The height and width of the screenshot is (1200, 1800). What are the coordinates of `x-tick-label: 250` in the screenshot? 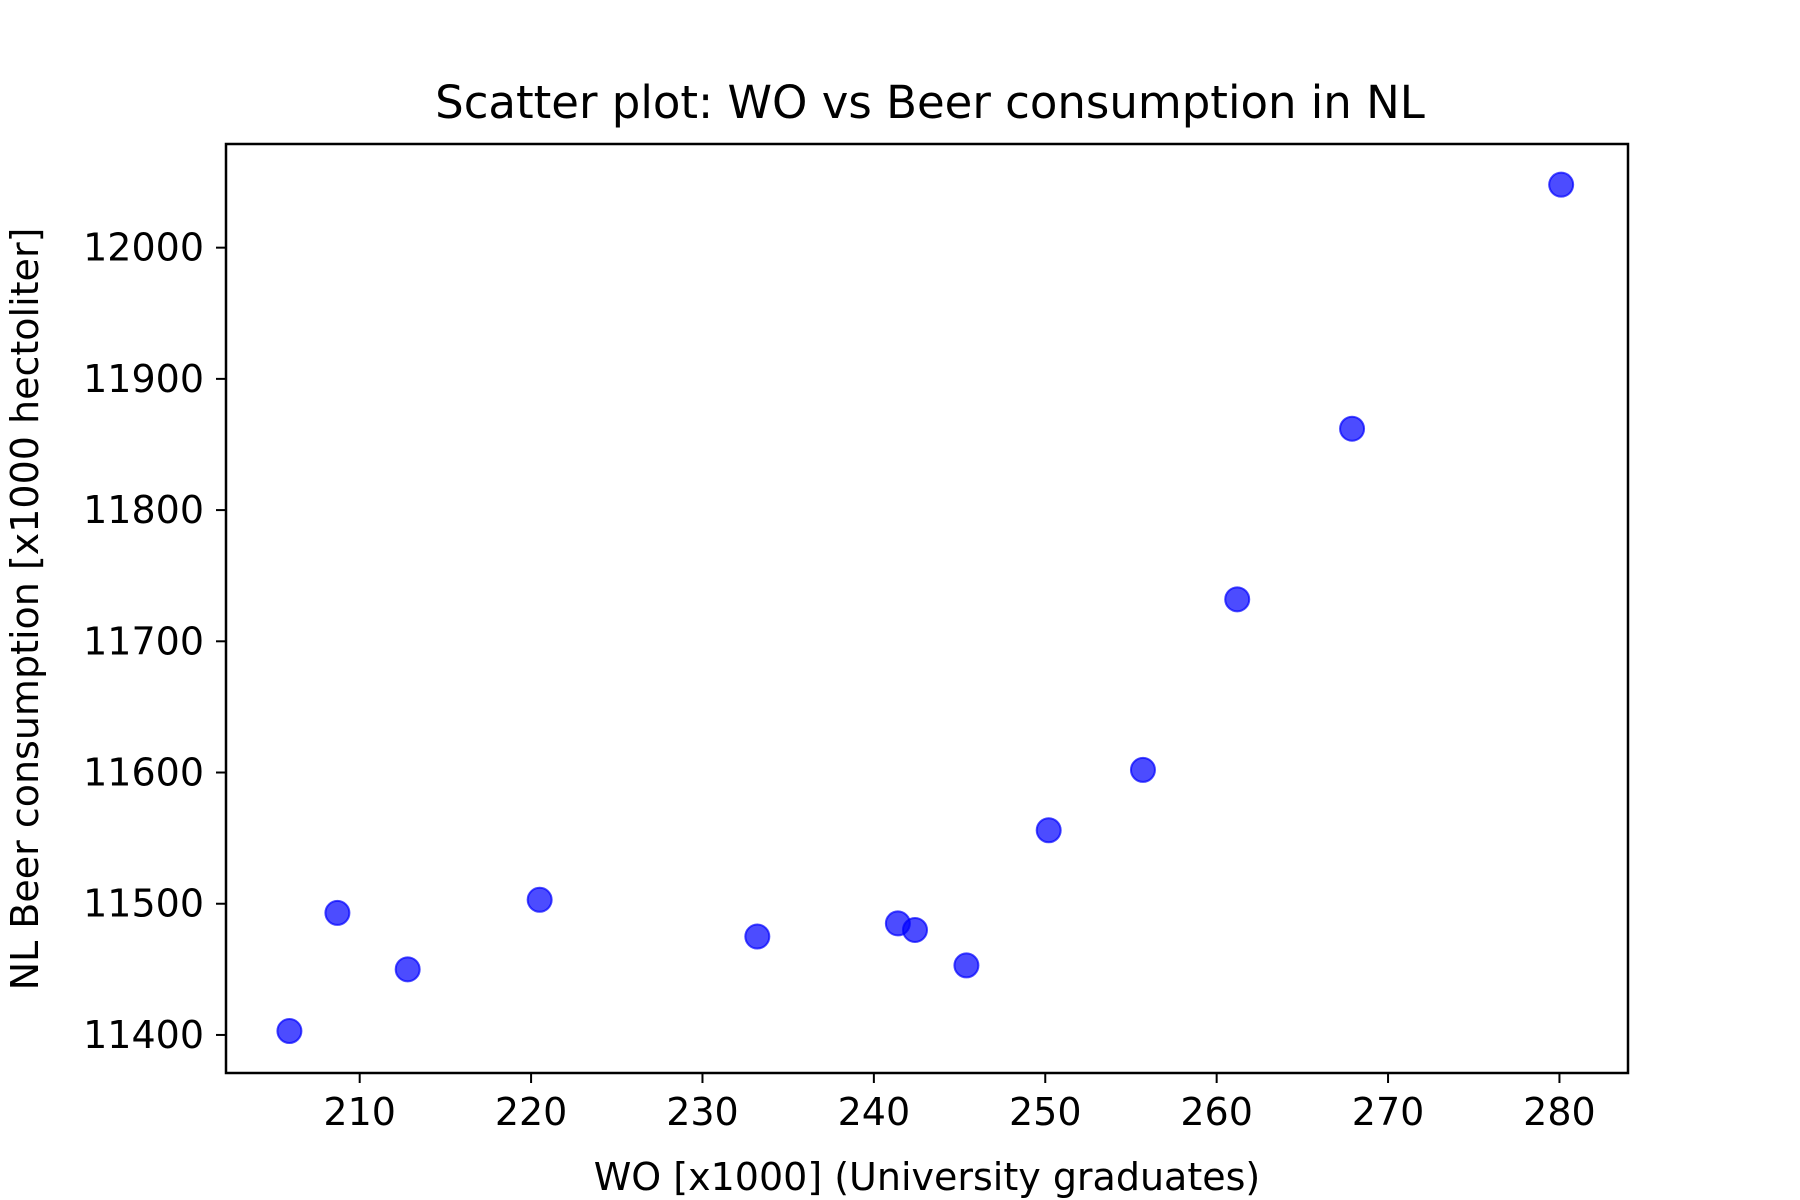 It's located at (1045, 1112).